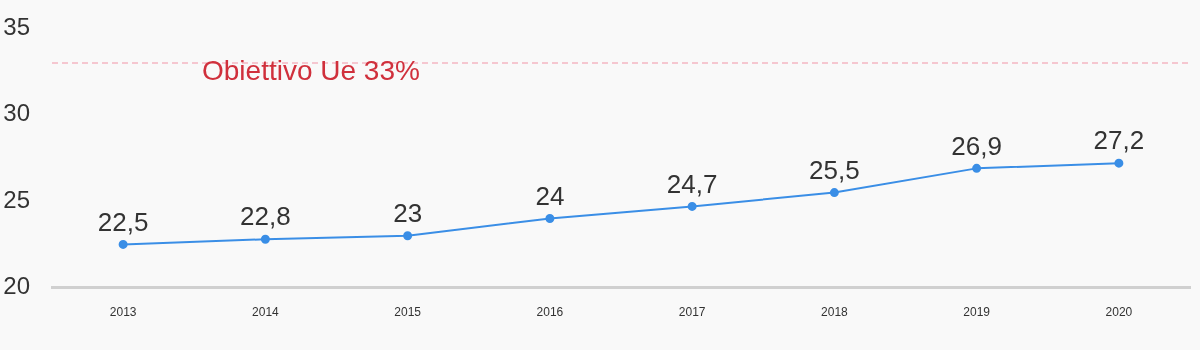  Describe the element at coordinates (550, 195) in the screenshot. I see `data-label: 24` at that location.